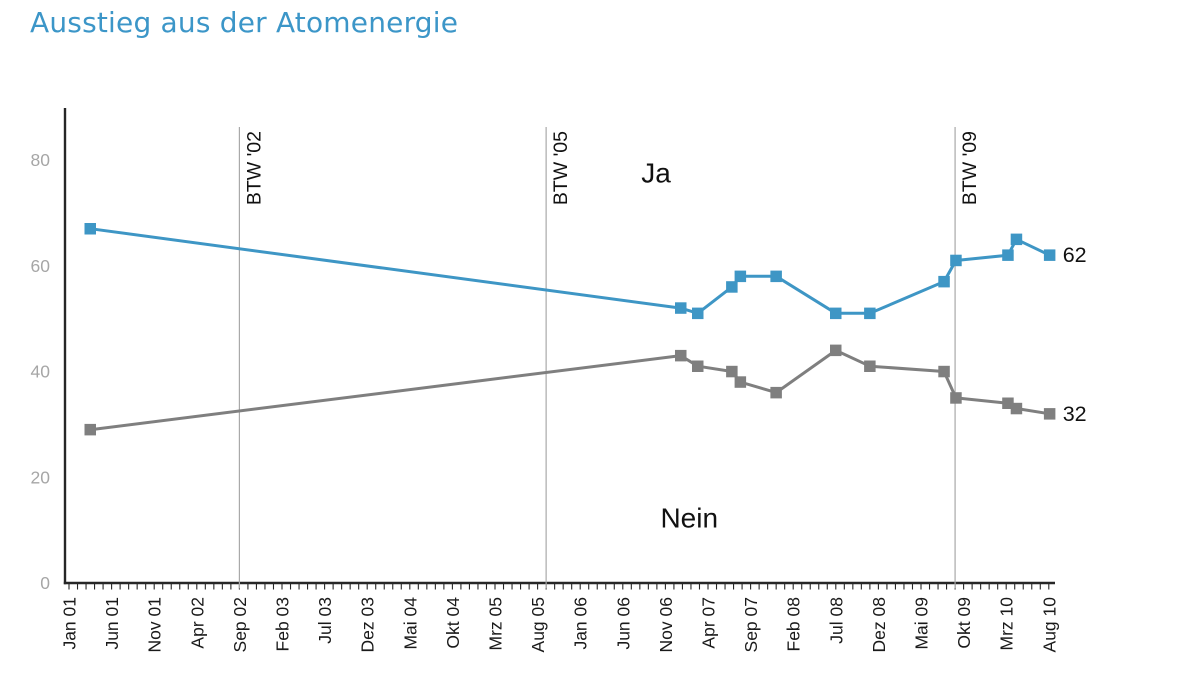  I want to click on event-label: BTW '02, so click(254, 168).